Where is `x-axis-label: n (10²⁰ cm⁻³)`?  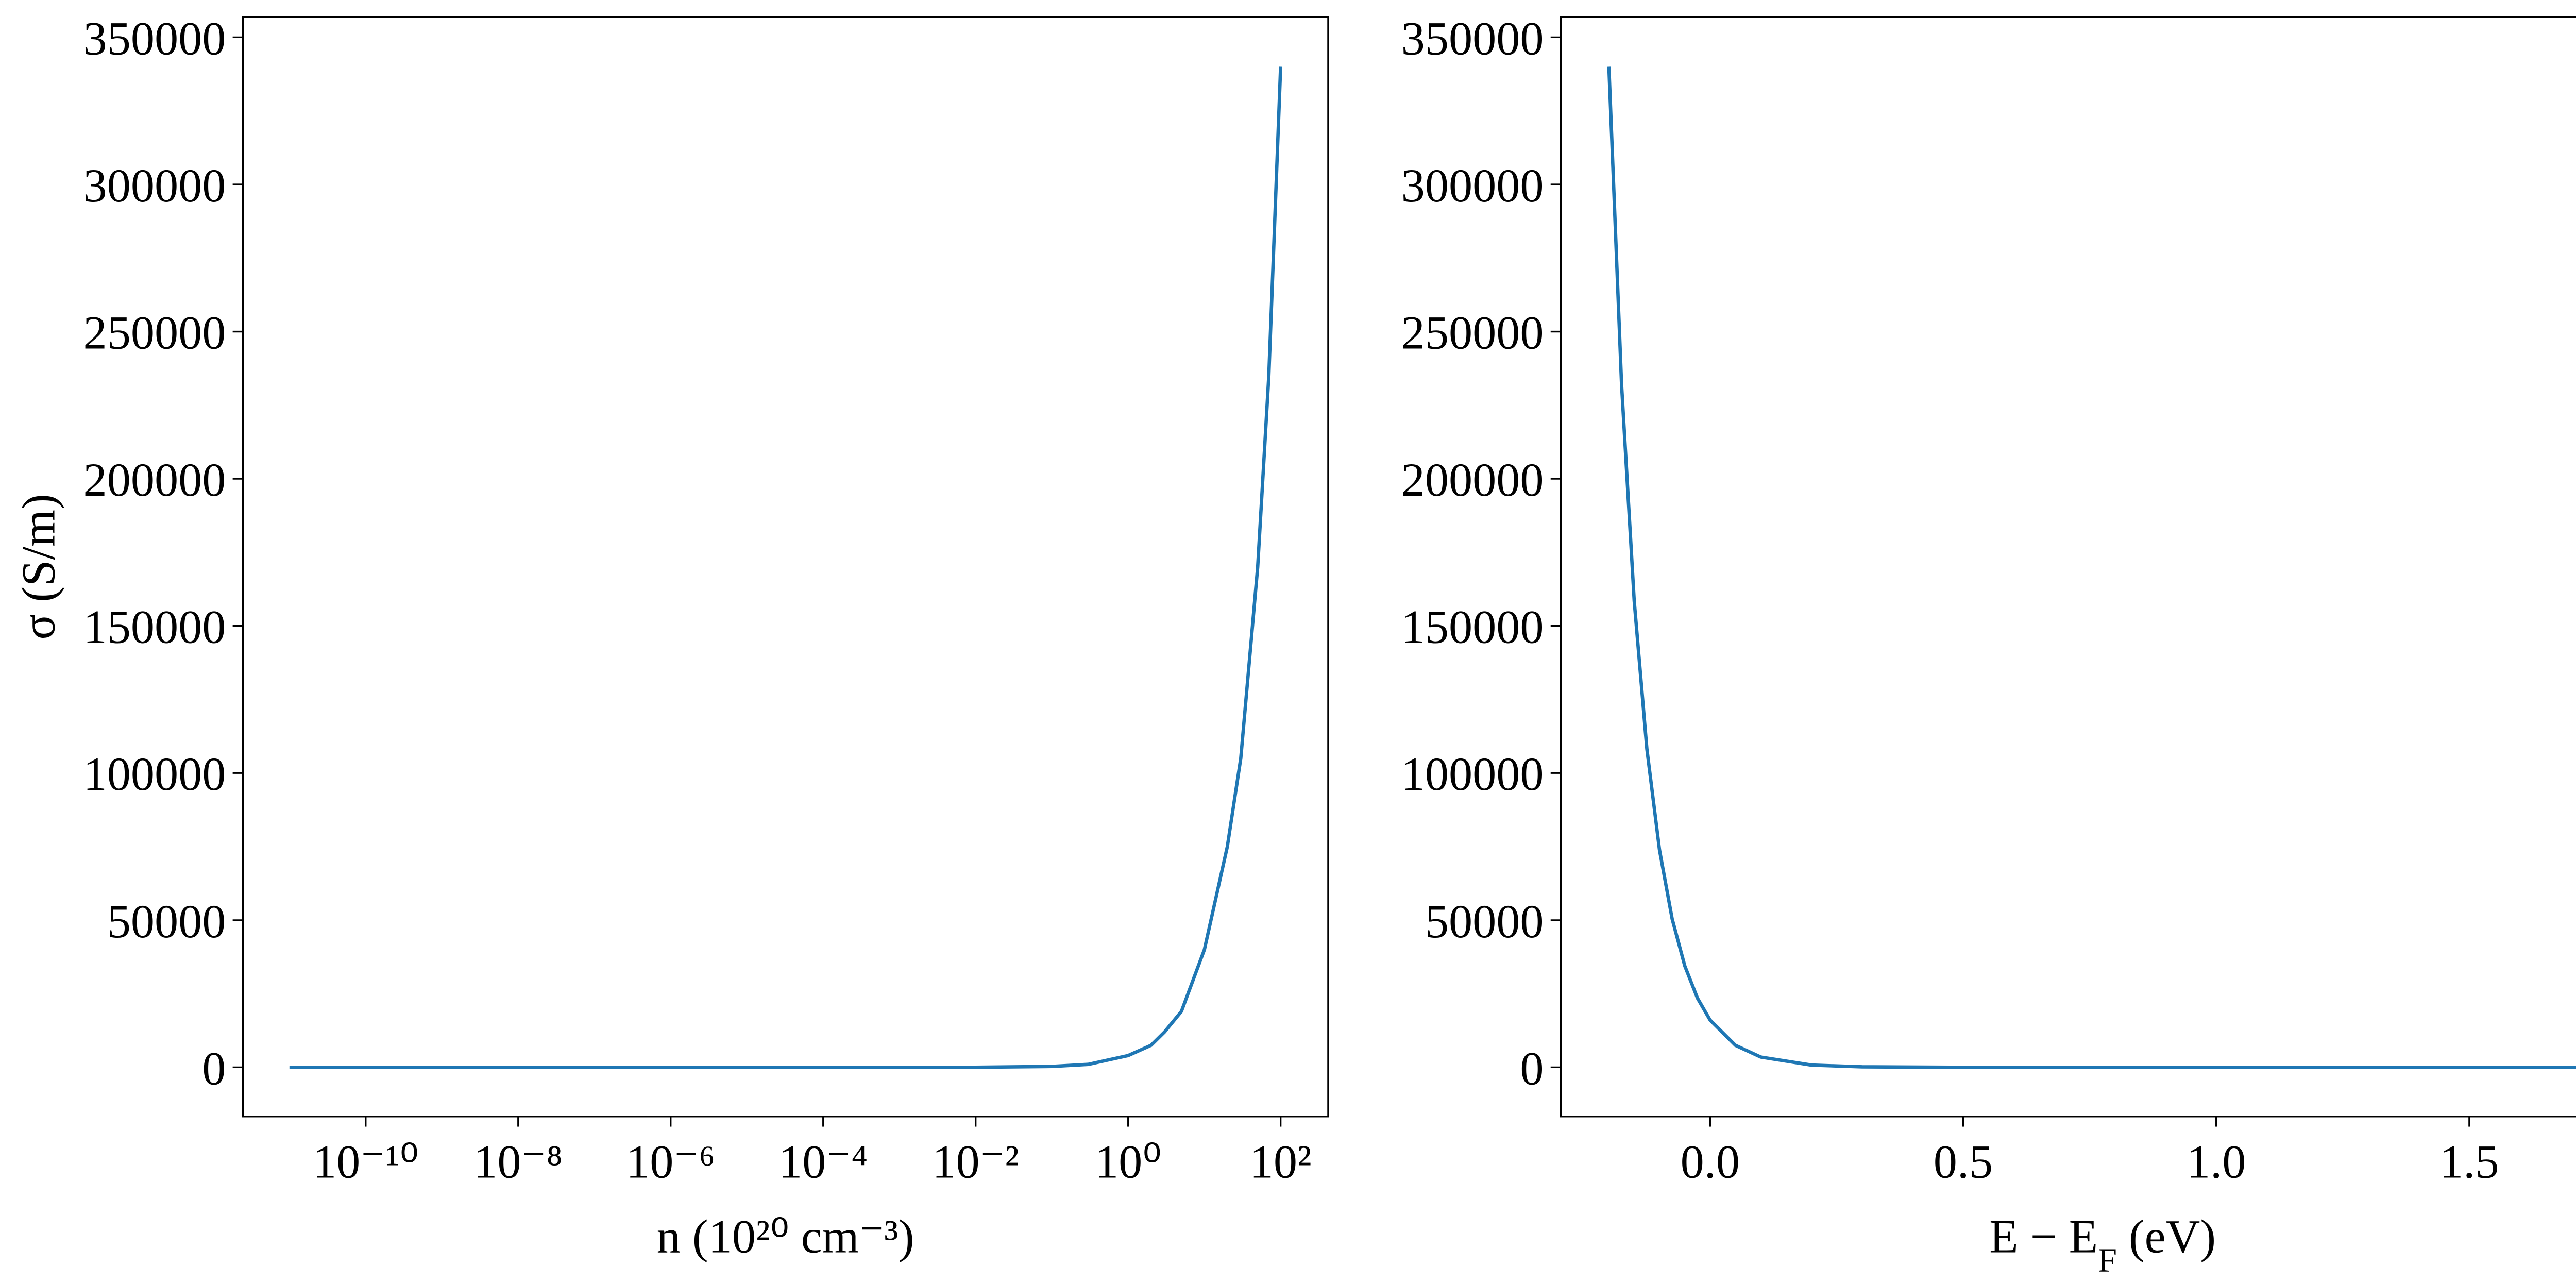 x-axis-label: n (10²⁰ cm⁻³) is located at coordinates (785, 1236).